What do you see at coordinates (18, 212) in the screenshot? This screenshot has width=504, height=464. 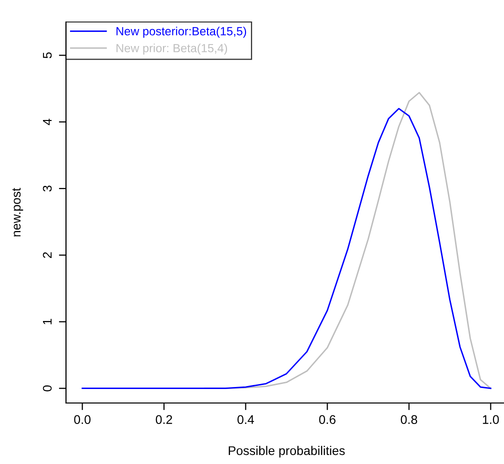 I see `y-axis-title: new.post` at bounding box center [18, 212].